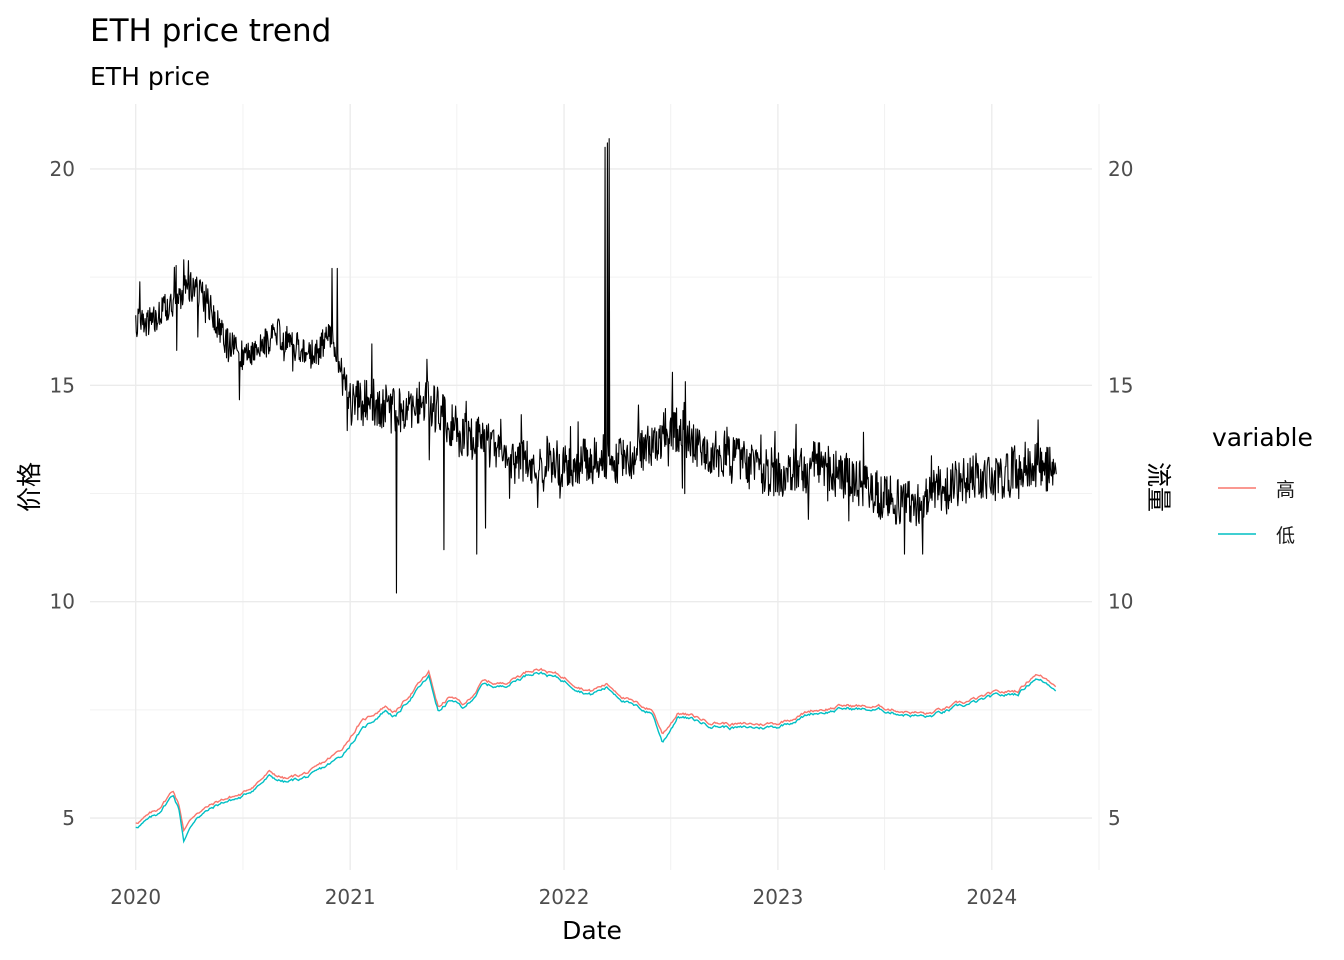  What do you see at coordinates (1120, 602) in the screenshot?
I see `y-tick-label-right: 10` at bounding box center [1120, 602].